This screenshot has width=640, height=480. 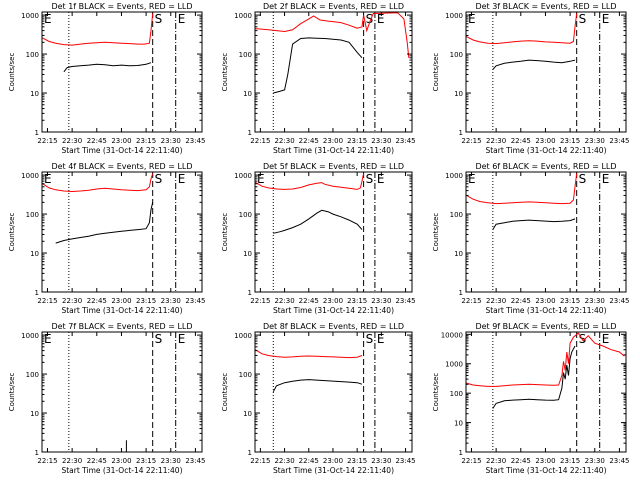 What do you see at coordinates (121, 6) in the screenshot?
I see `panel-title: Det 1f BLACK = Events, RED = LLD` at bounding box center [121, 6].